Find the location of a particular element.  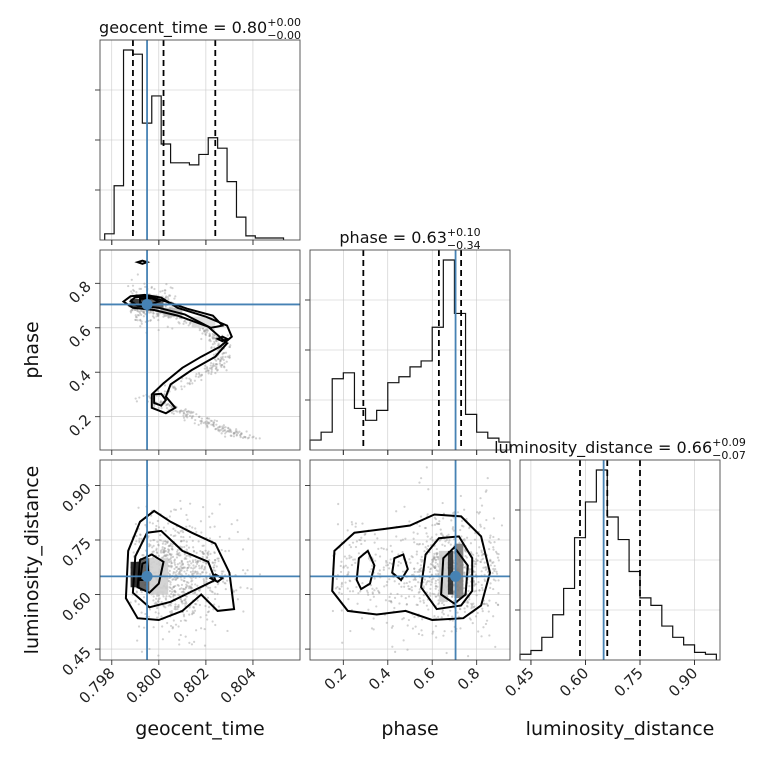

title-luminosity_distance: luminosity_distance = 0.66+0.09 −0.07 is located at coordinates (620, 449).